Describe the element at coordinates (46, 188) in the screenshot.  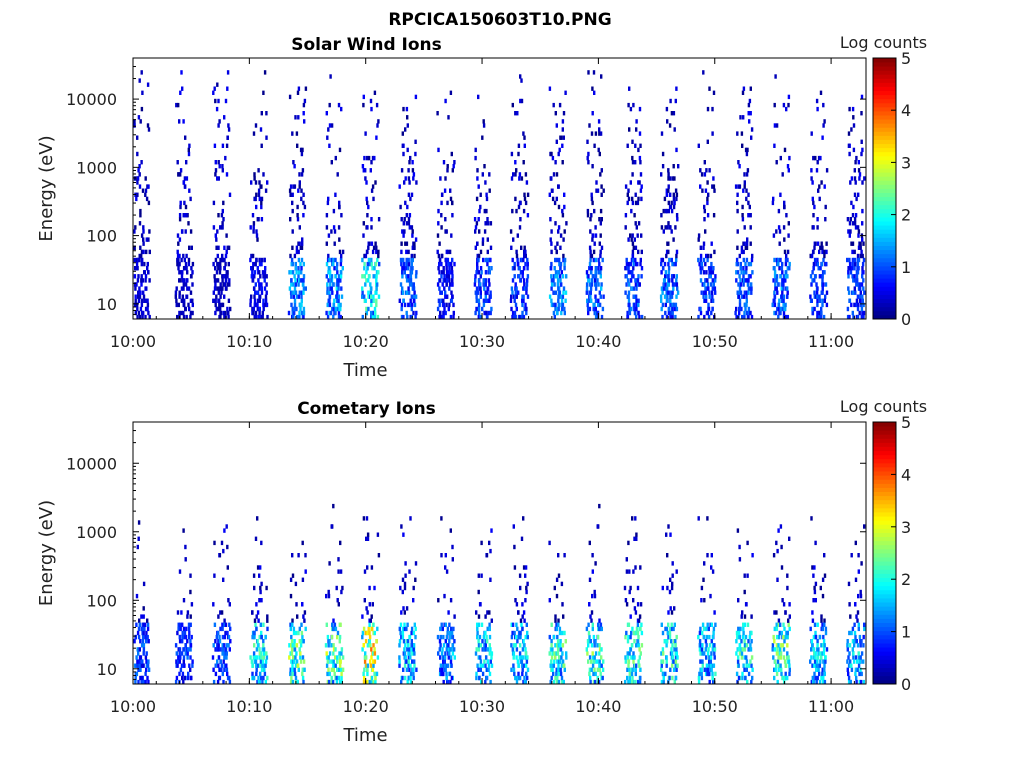
I see `y-axis-label: Energy (eV)` at that location.